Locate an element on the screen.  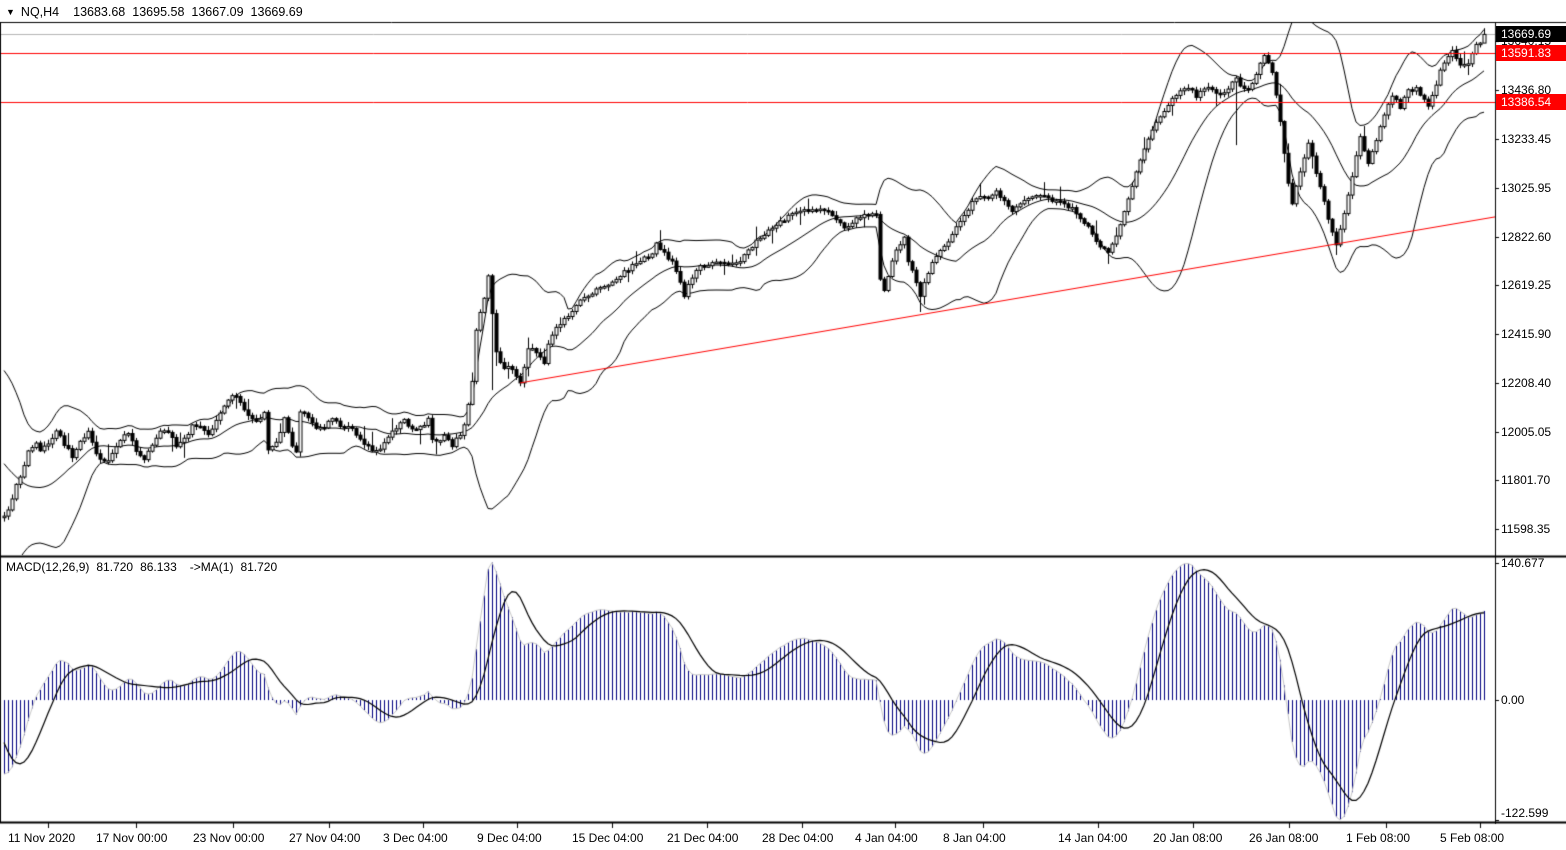
price-tick-label: 11801.70 is located at coordinates (1526, 480).